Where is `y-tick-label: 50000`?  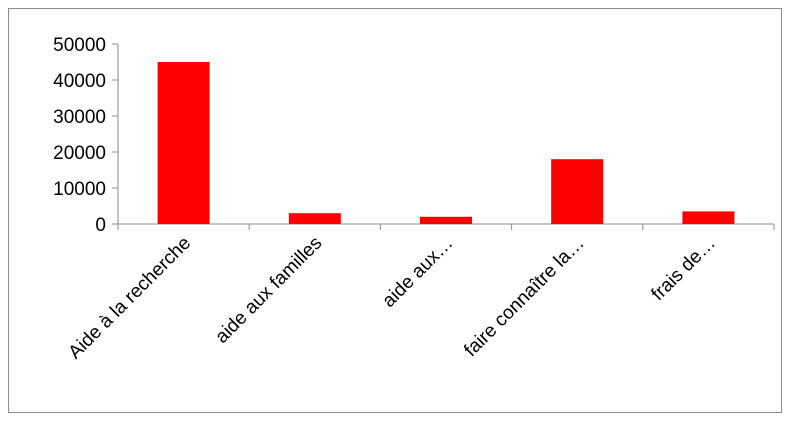 y-tick-label: 50000 is located at coordinates (79, 45).